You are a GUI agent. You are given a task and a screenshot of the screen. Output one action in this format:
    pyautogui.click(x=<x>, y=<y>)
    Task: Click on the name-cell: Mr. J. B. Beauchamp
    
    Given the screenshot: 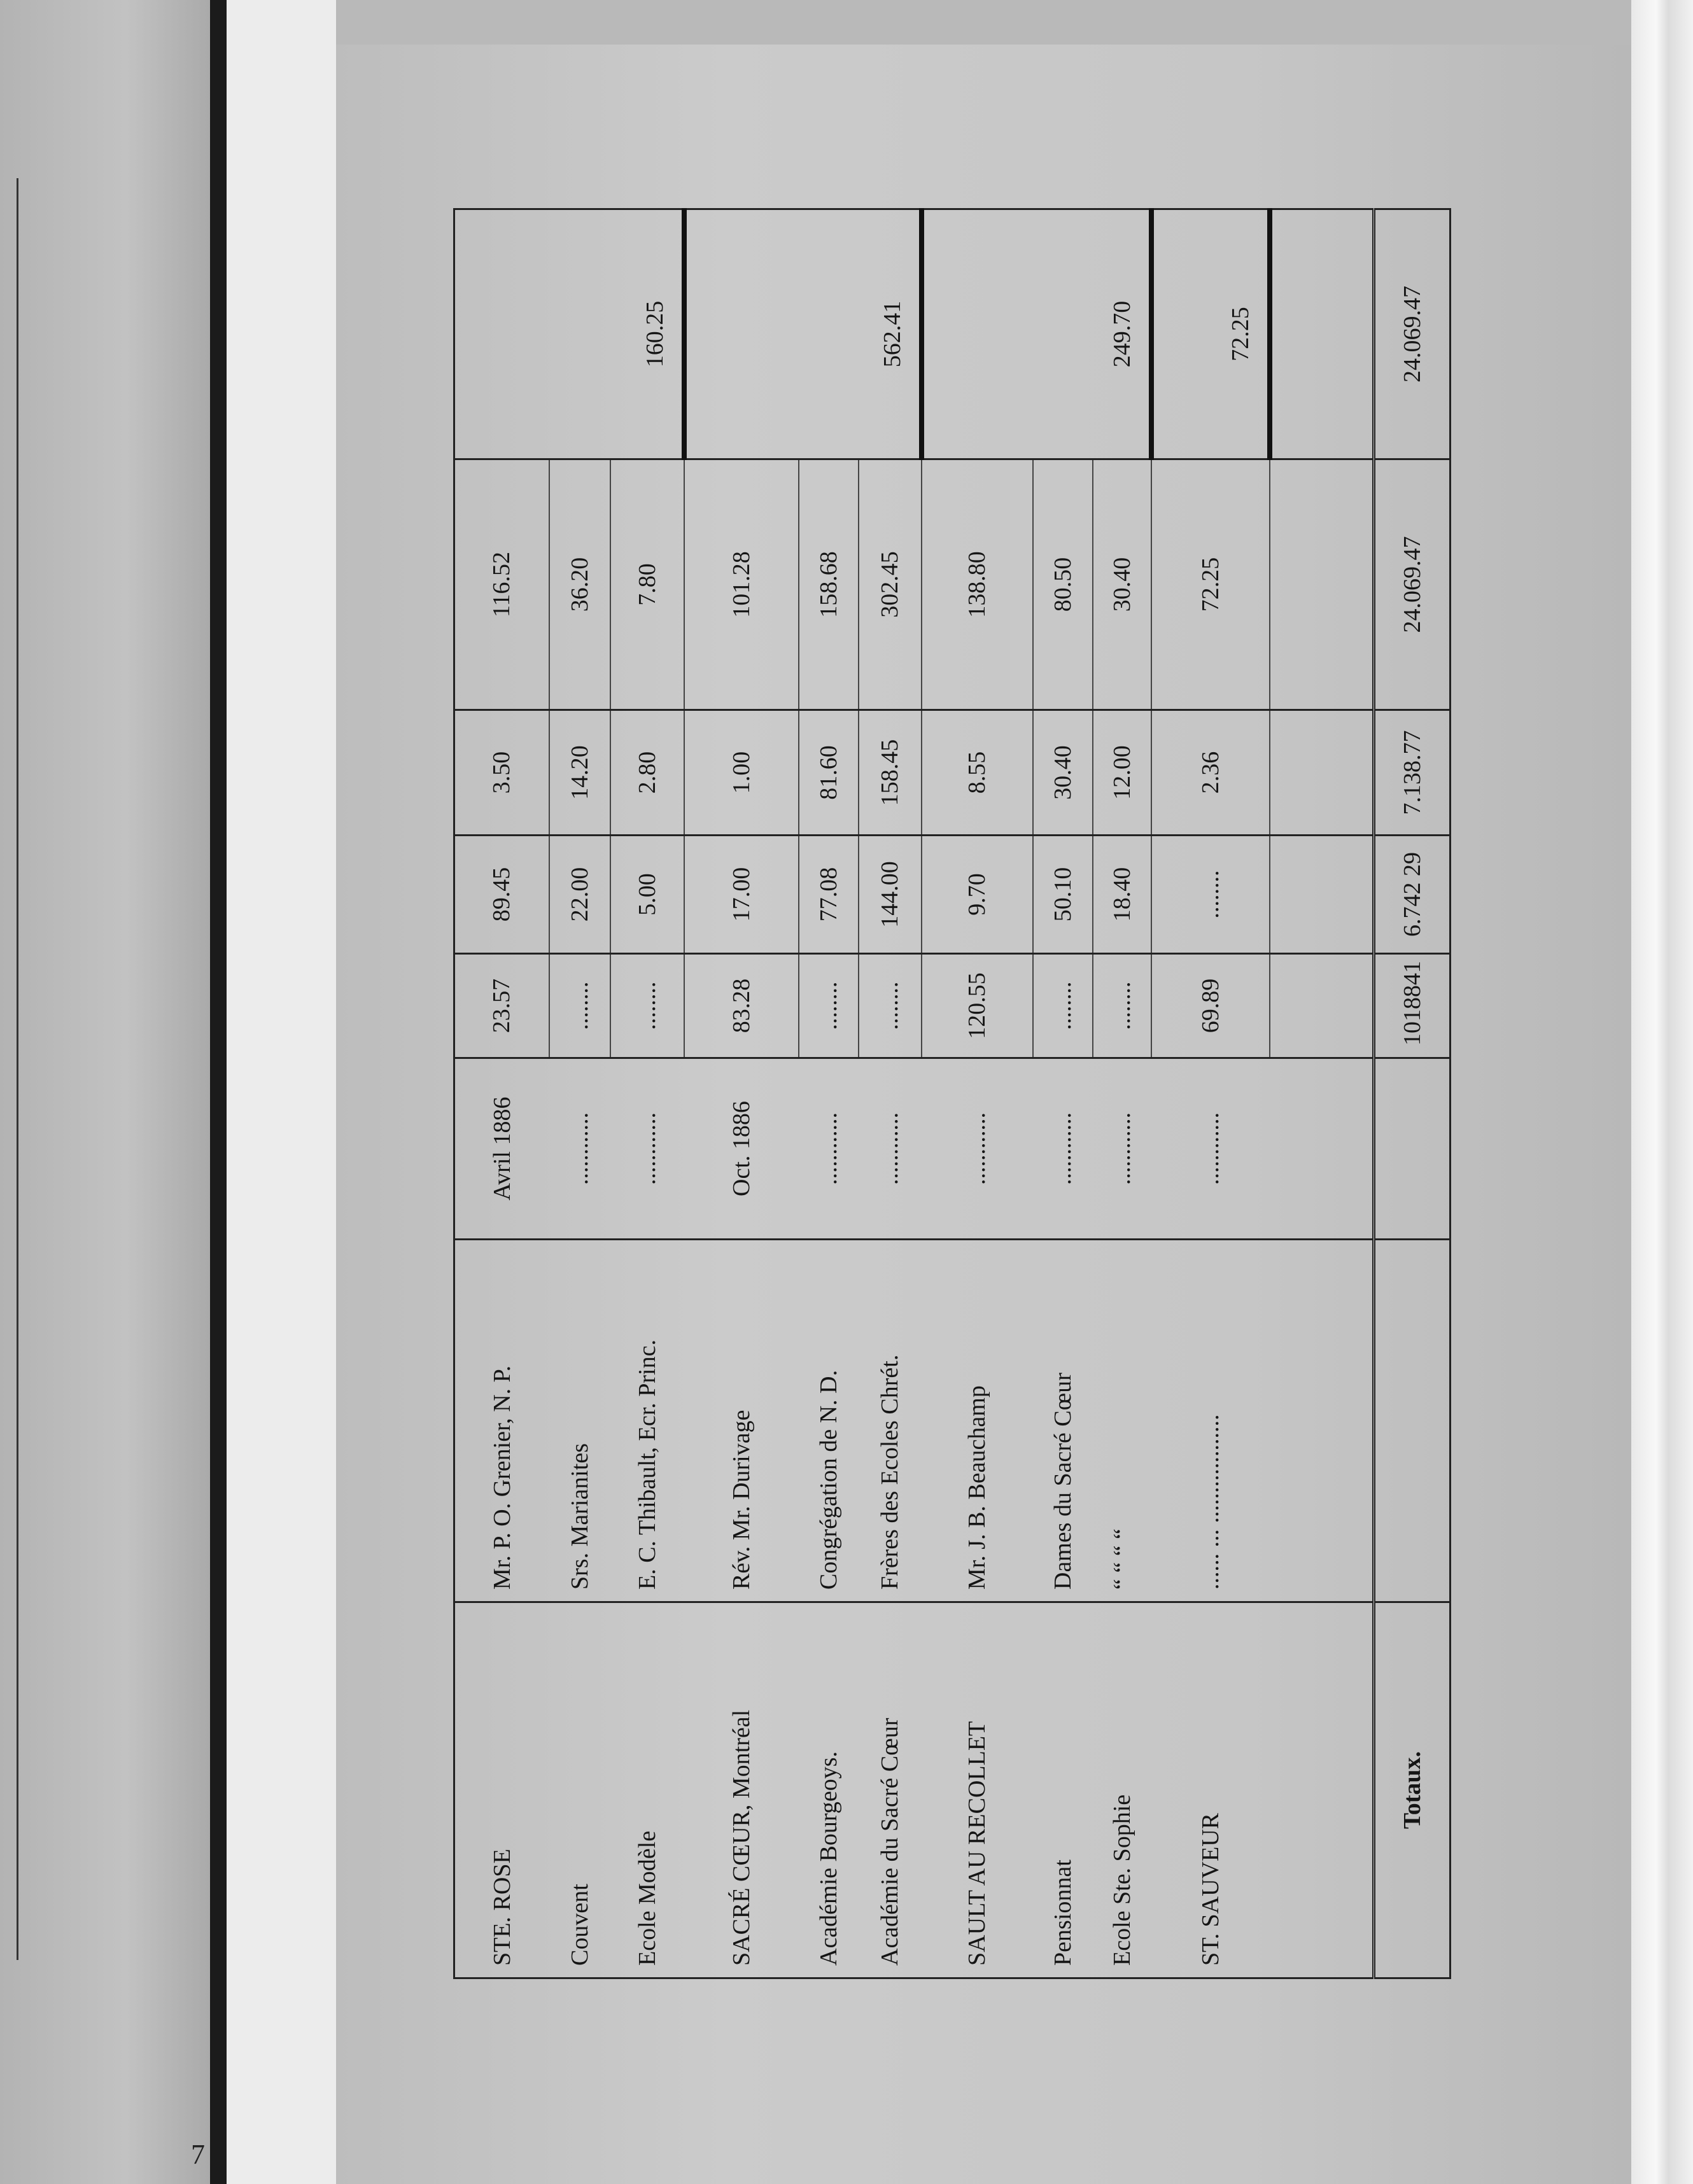 What is the action you would take?
    pyautogui.click(x=977, y=1487)
    